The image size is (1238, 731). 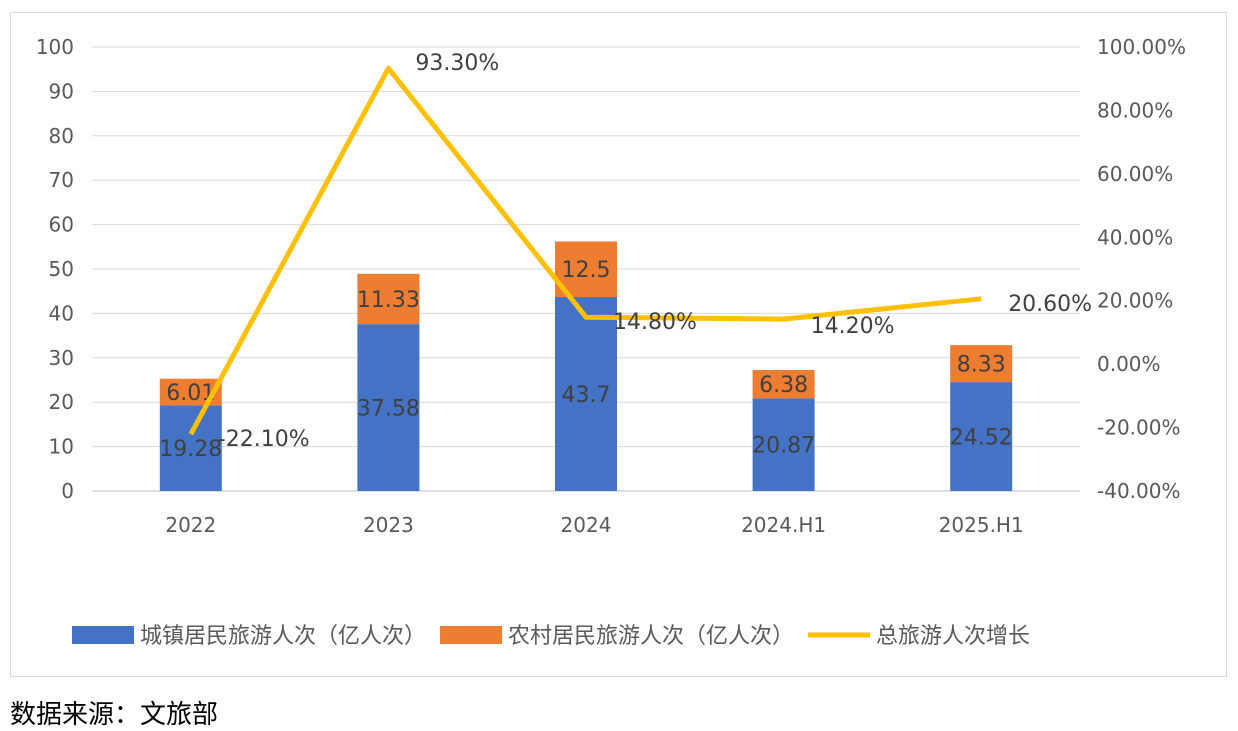 I want to click on right-tick-label: 40.00%, so click(x=1135, y=237).